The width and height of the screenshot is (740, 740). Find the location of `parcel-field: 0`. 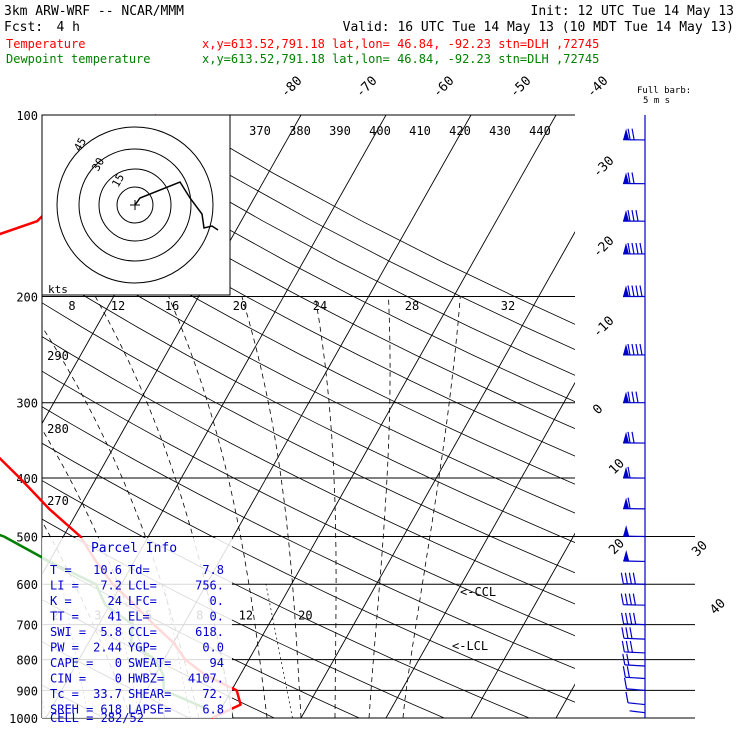

parcel-field: 0 is located at coordinates (118, 663).